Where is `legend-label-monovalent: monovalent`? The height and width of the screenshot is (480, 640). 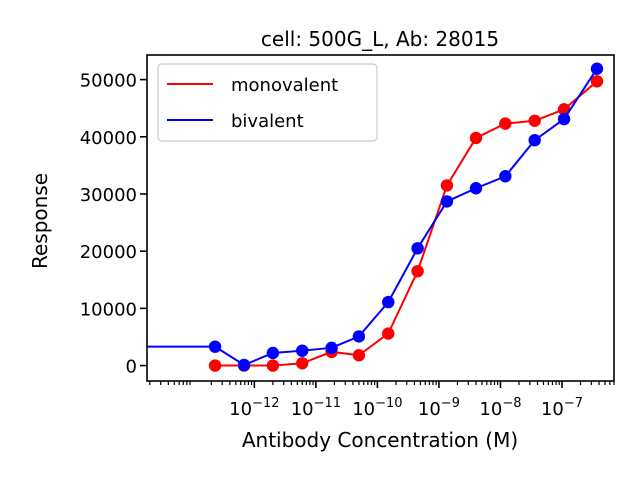
legend-label-monovalent: monovalent is located at coordinates (284, 85).